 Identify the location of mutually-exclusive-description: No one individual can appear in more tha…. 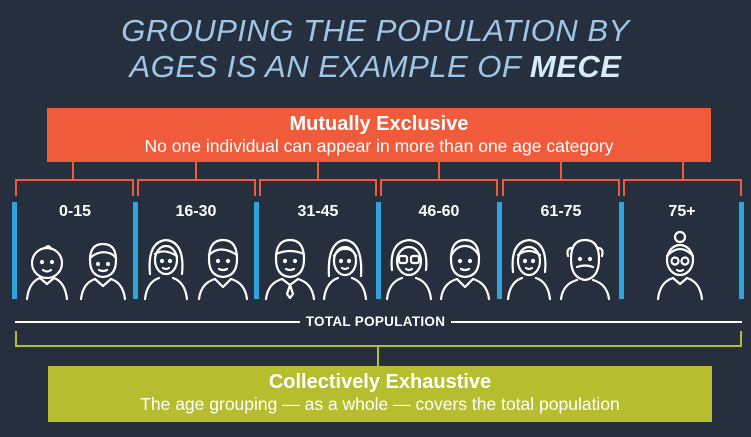
(379, 146).